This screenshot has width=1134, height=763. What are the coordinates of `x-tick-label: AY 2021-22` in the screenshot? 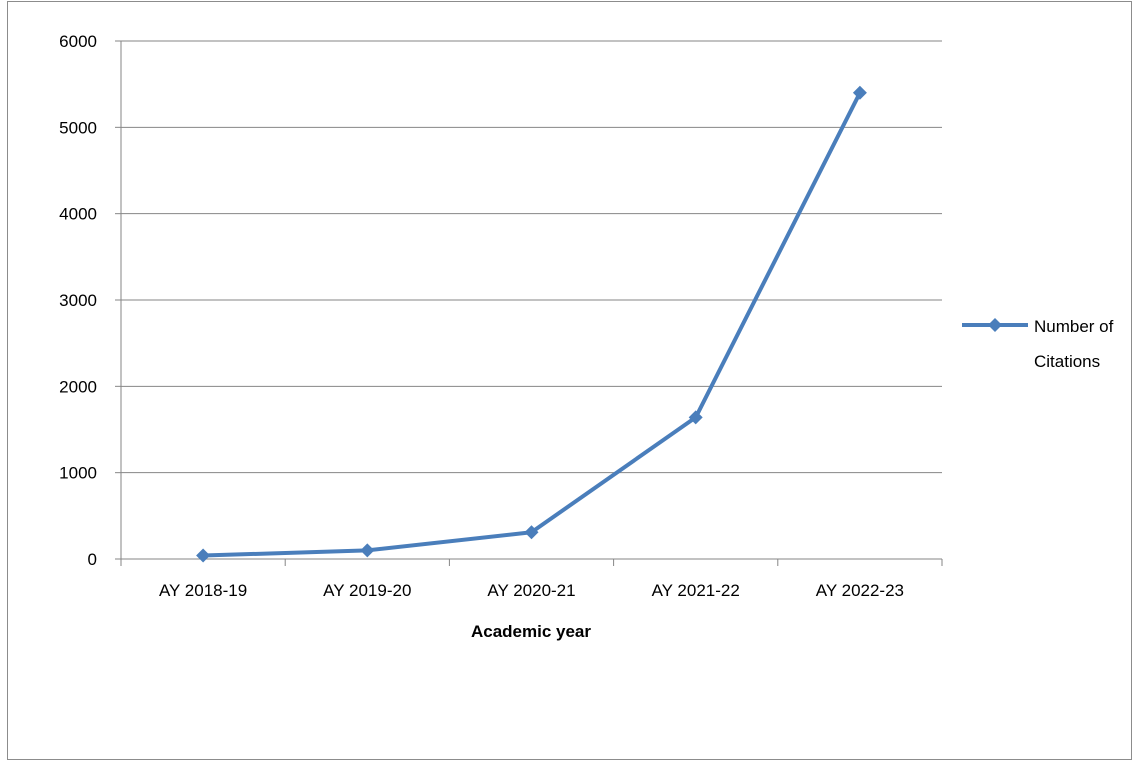 It's located at (696, 590).